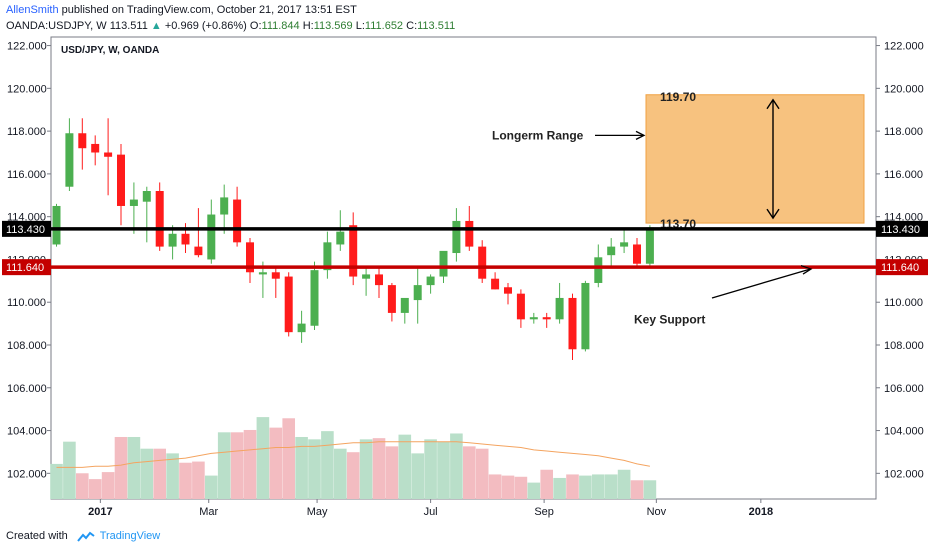 This screenshot has width=932, height=550. What do you see at coordinates (904, 474) in the screenshot?
I see `y-tick-label-right: 102.000` at bounding box center [904, 474].